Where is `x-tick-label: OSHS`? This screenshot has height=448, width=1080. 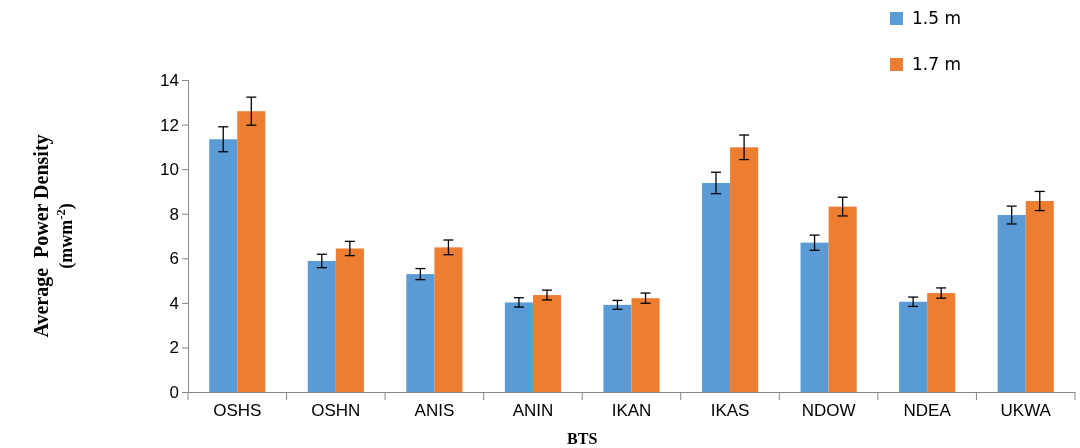
x-tick-label: OSHS is located at coordinates (237, 411).